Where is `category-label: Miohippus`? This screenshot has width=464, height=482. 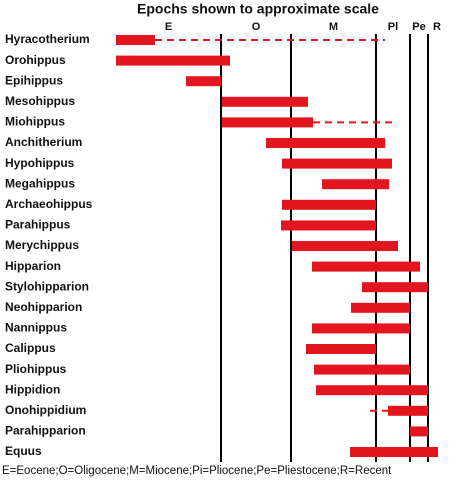 category-label: Miohippus is located at coordinates (35, 122).